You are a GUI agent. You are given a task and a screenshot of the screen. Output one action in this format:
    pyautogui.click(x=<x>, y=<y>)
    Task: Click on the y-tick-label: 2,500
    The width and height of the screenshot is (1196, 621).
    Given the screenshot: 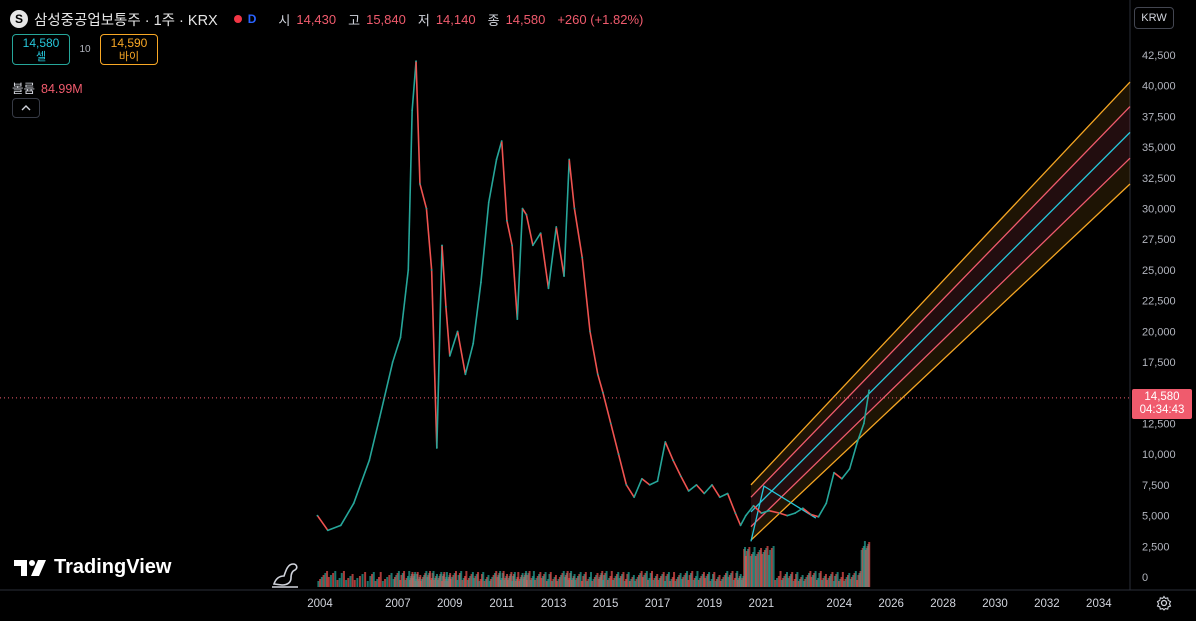 What is the action you would take?
    pyautogui.click(x=1156, y=547)
    